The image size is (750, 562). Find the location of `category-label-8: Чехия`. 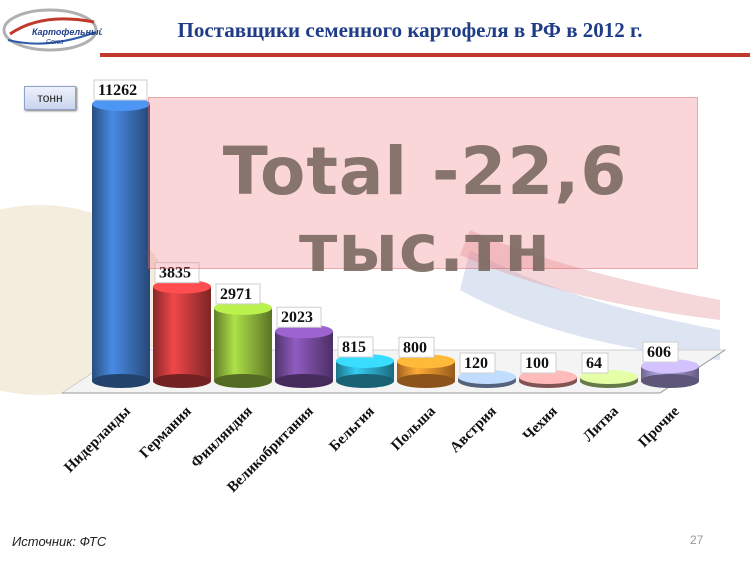

category-label-8: Чехия is located at coordinates (540, 424).